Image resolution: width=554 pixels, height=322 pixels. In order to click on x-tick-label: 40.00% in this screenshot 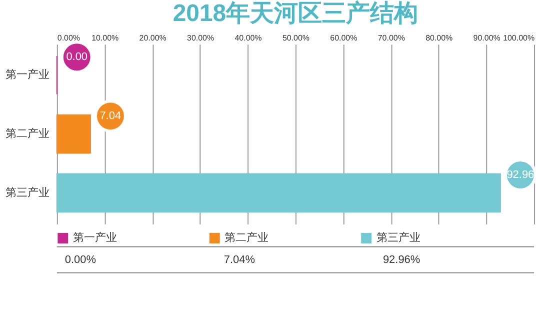, I will do `click(248, 38)`.